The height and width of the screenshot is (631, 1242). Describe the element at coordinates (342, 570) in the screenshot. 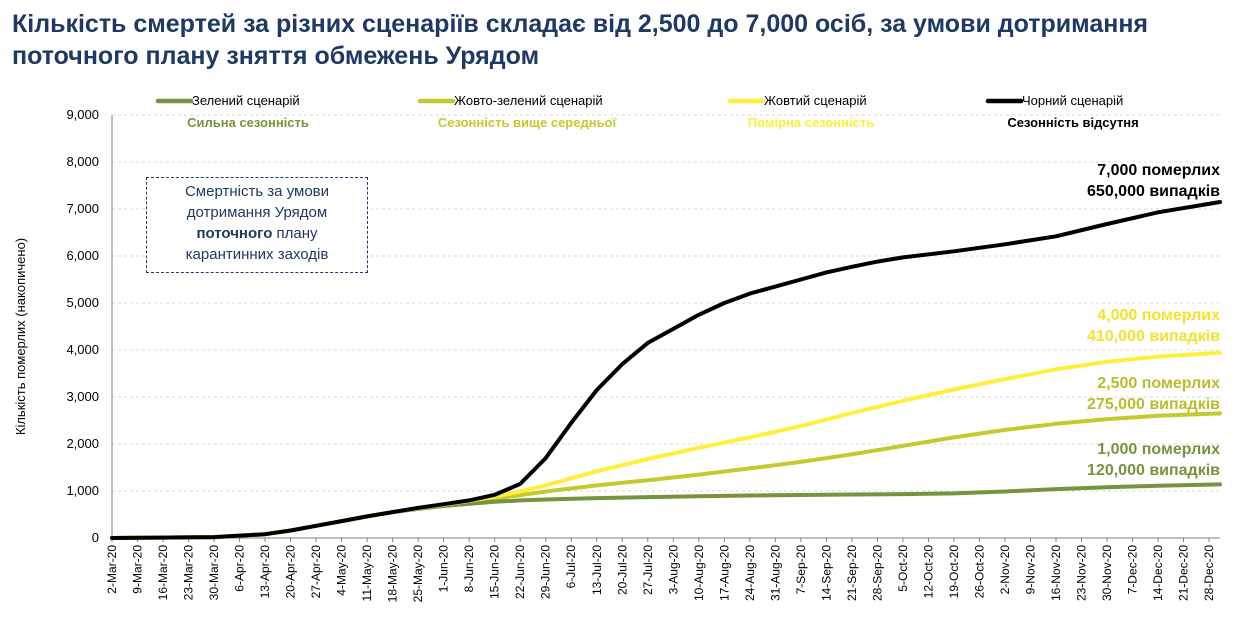

I see `x-tick-label: 4-May-20` at that location.